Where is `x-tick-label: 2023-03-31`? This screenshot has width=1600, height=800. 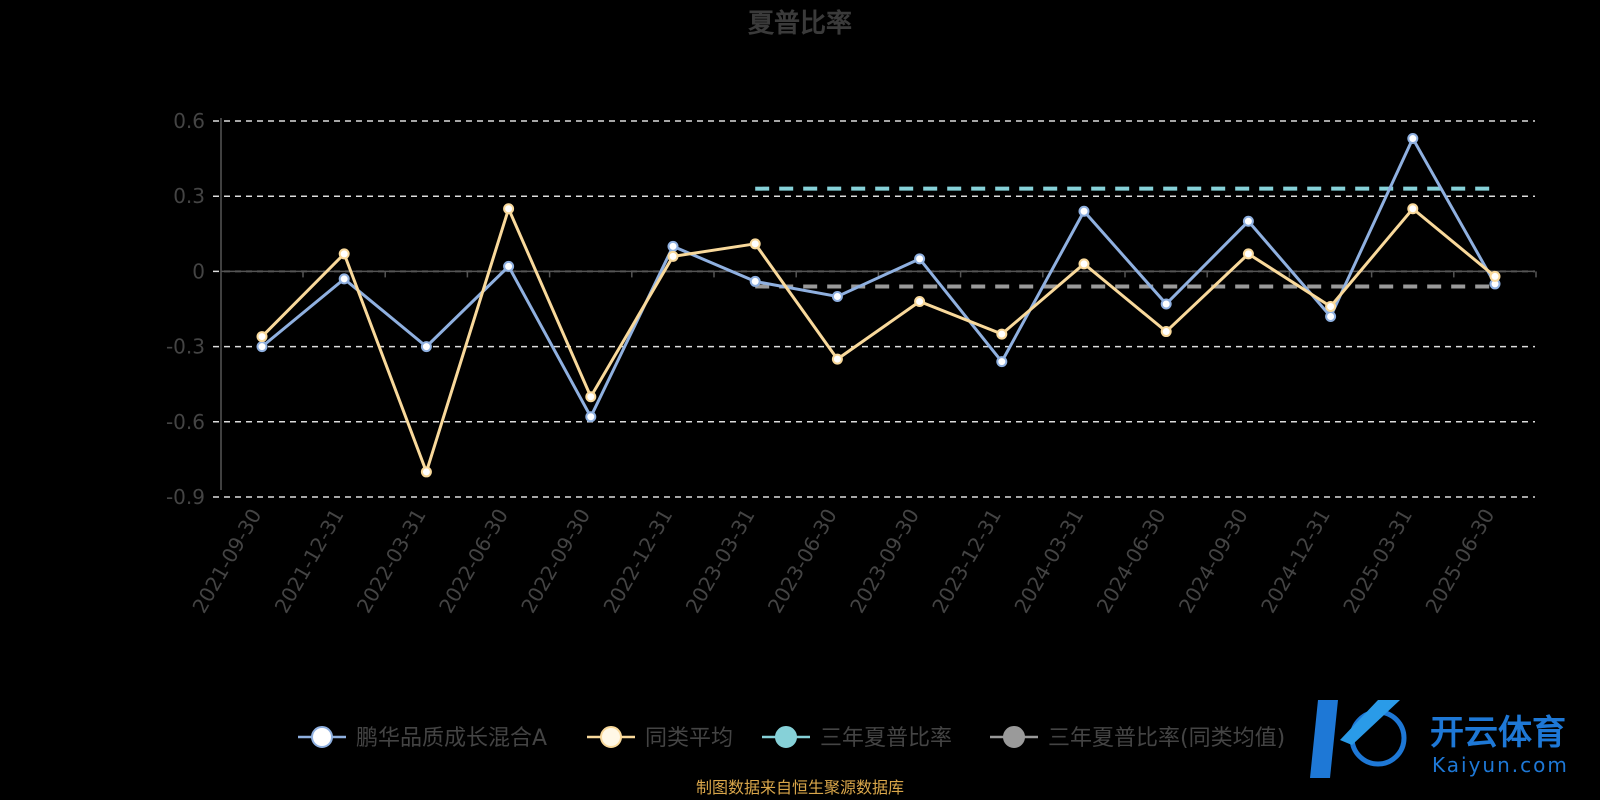 x-tick-label: 2023-03-31 is located at coordinates (720, 561).